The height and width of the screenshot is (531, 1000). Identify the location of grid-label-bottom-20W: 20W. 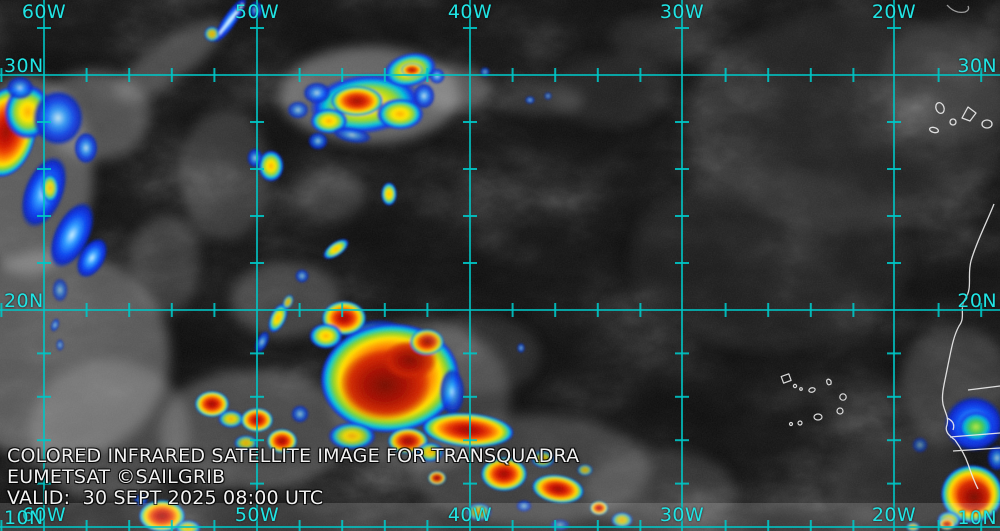
(894, 515).